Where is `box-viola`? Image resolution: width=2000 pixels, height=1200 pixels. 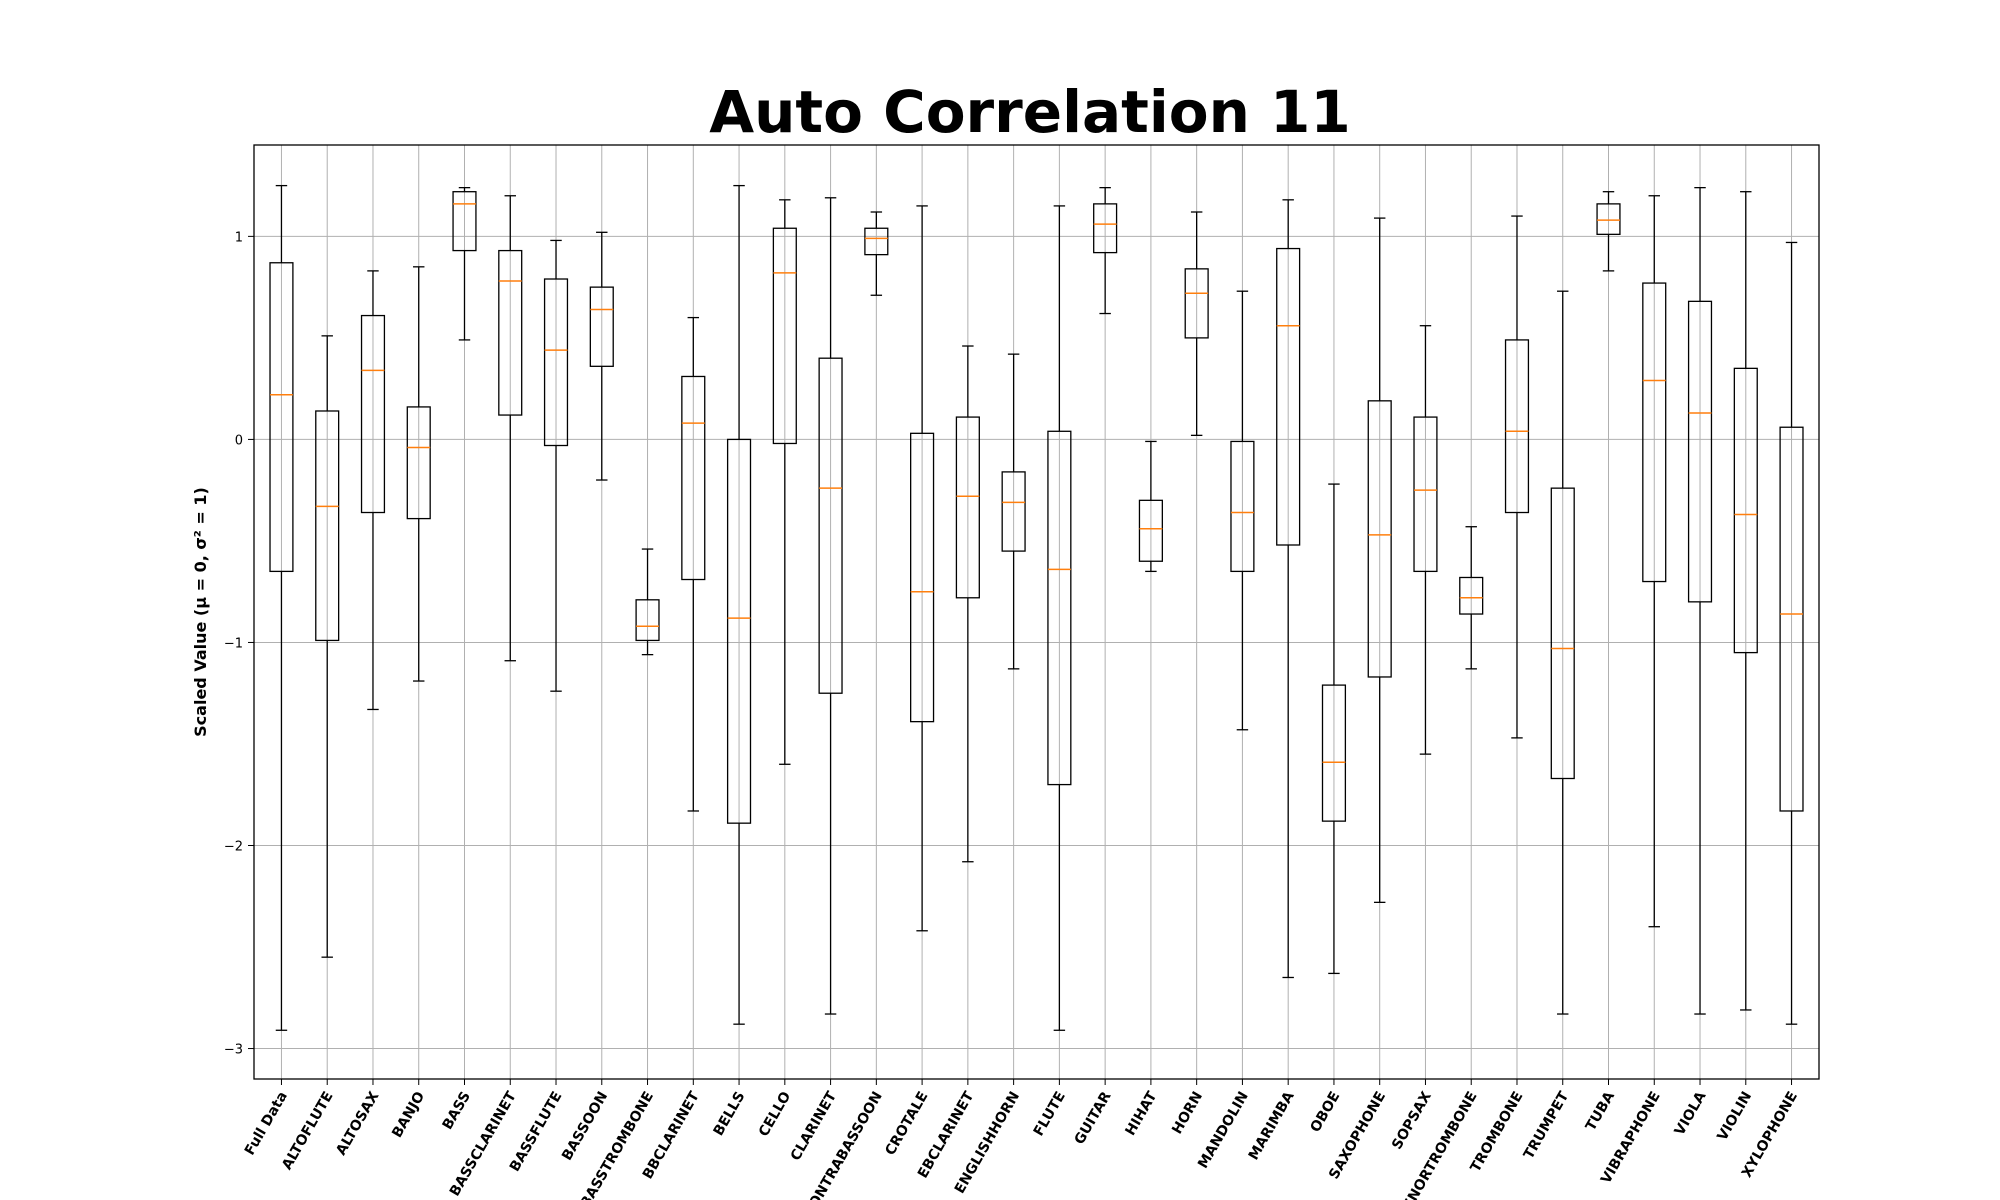
box-viola is located at coordinates (1700, 600).